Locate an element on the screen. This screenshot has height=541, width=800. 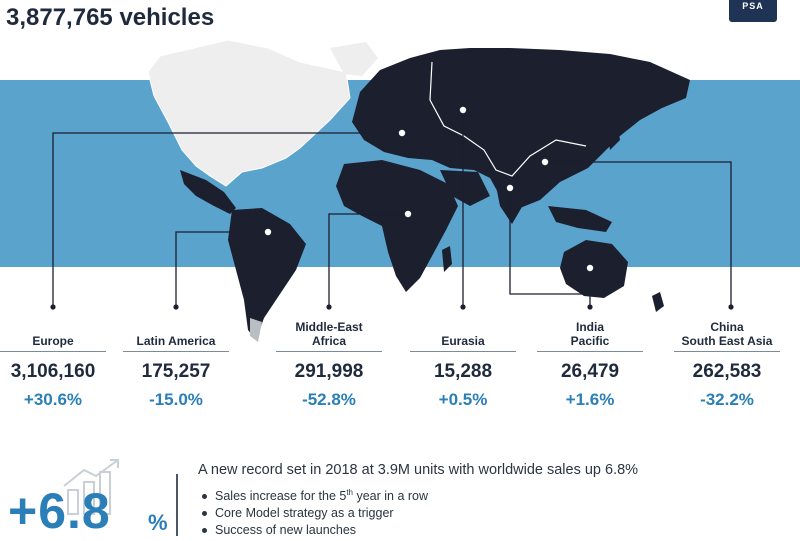
dot-china-sea-map is located at coordinates (545, 162).